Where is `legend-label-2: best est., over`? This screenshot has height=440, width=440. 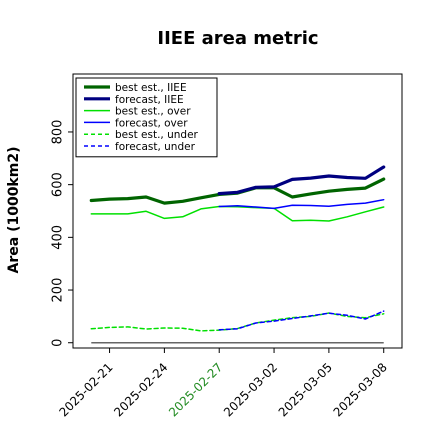 legend-label-2: best est., over is located at coordinates (153, 112).